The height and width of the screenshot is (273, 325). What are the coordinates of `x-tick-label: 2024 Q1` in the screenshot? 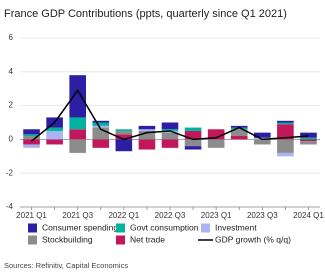 It's located at (308, 215).